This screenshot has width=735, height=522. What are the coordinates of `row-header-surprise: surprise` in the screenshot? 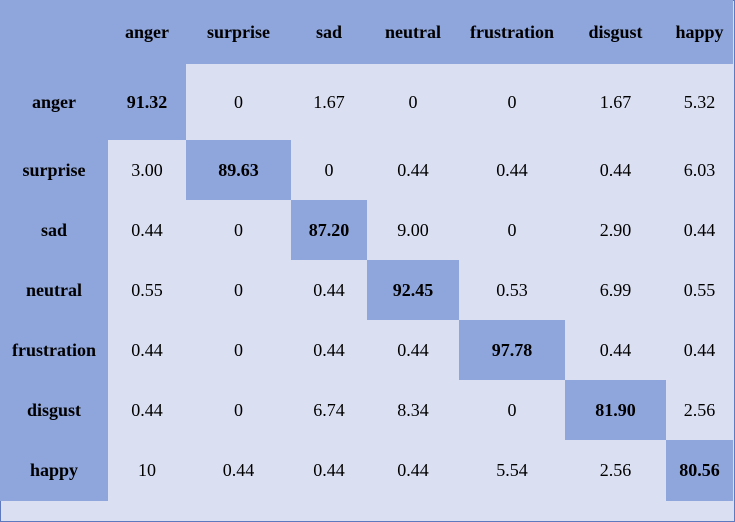 It's located at (54, 170).